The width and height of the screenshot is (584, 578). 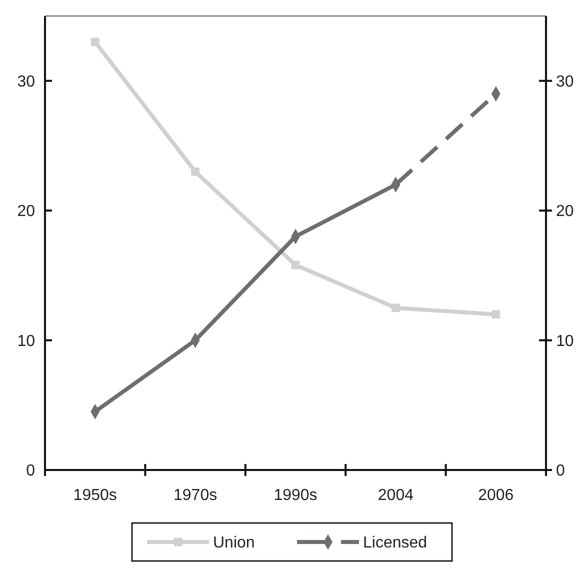 I want to click on x-tick-label: 1970s, so click(x=196, y=495).